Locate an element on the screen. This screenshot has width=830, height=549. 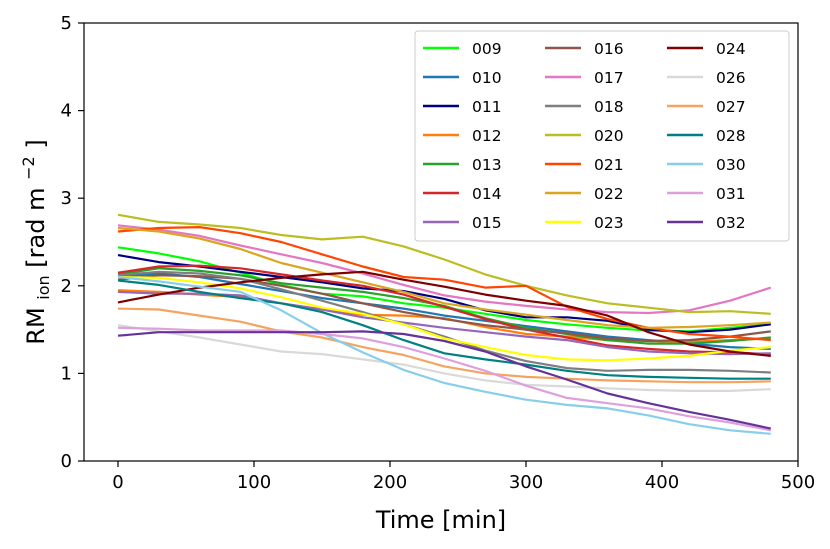
legend-label-010: 010 is located at coordinates (487, 78).